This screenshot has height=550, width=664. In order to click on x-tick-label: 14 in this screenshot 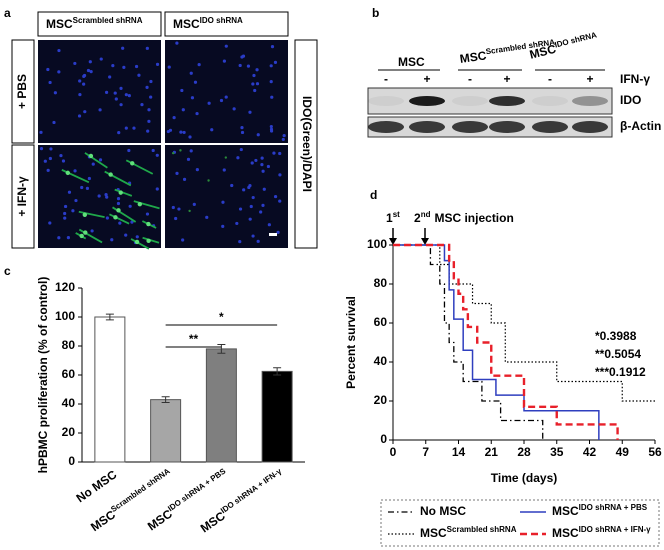, I will do `click(459, 452)`.